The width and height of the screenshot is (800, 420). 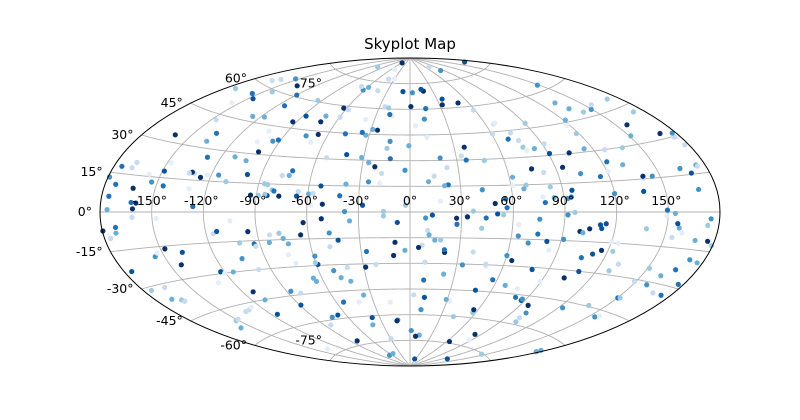 I want to click on y-tick-label: 30°, so click(x=122, y=134).